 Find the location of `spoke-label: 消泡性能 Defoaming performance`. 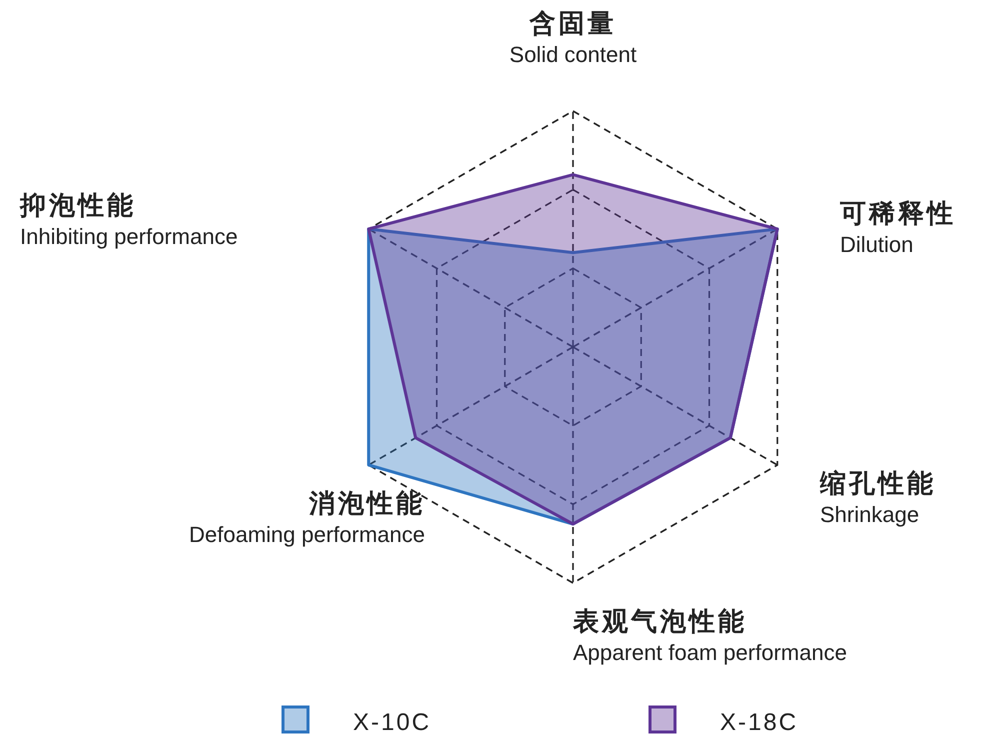

spoke-label: 消泡性能 Defoaming performance is located at coordinates (306, 517).